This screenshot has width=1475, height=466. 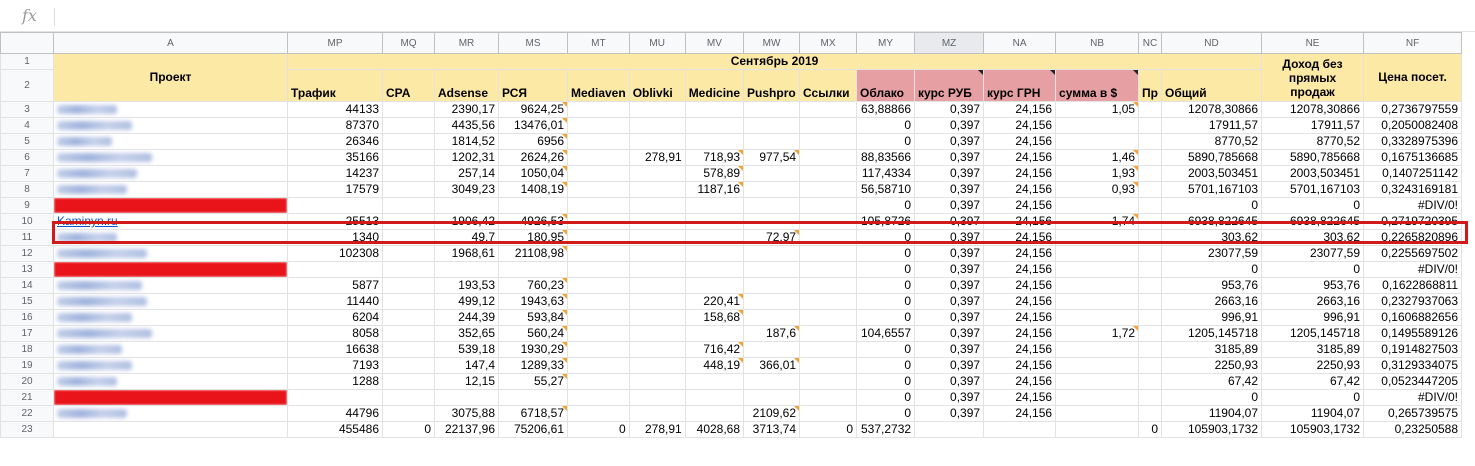 I want to click on row-number: 23, so click(x=27, y=429).